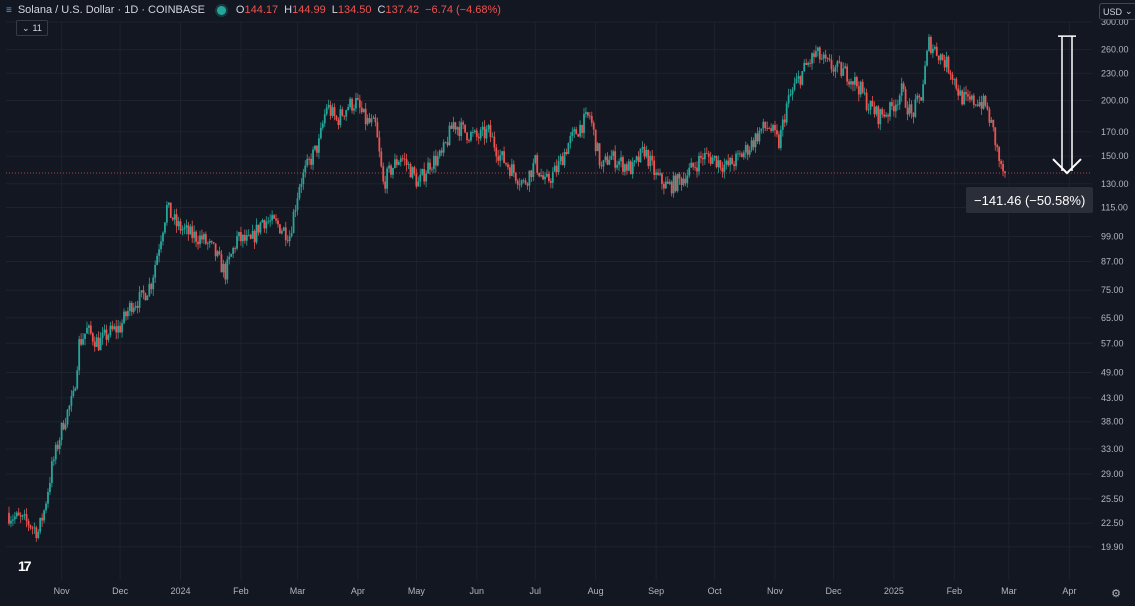 This screenshot has height=606, width=1135. I want to click on measure-arrow, so click(1067, 105).